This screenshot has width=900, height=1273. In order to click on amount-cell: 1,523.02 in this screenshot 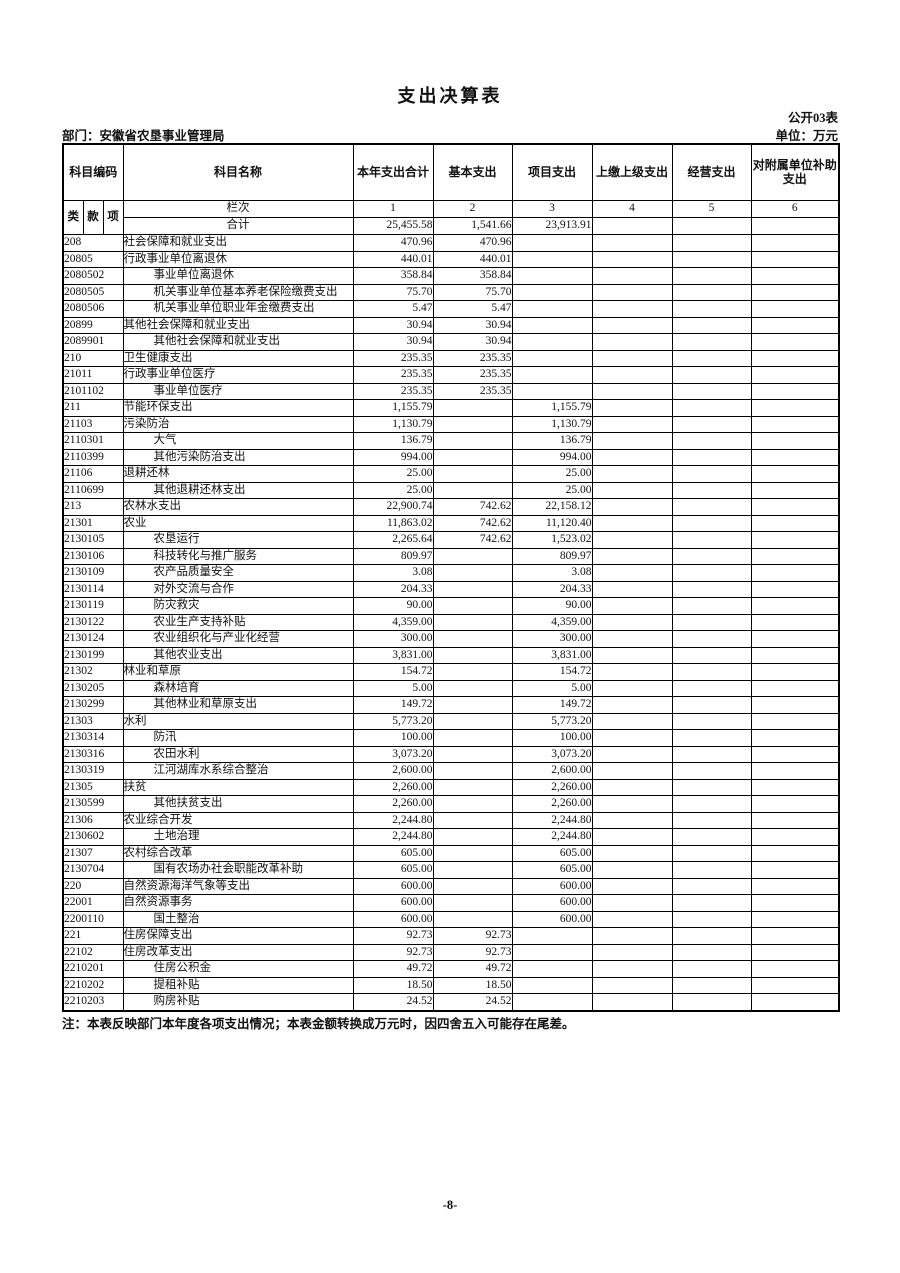, I will do `click(552, 540)`.